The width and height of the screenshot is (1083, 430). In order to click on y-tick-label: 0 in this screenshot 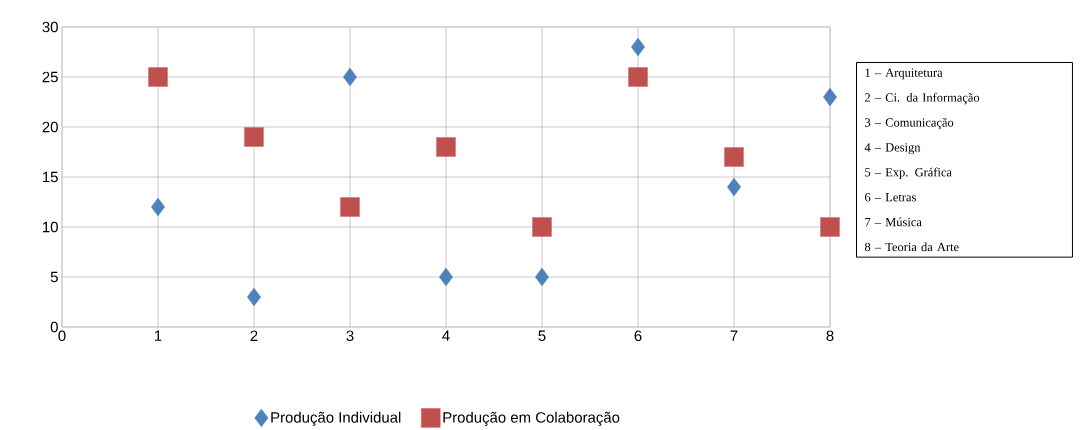, I will do `click(54, 327)`.